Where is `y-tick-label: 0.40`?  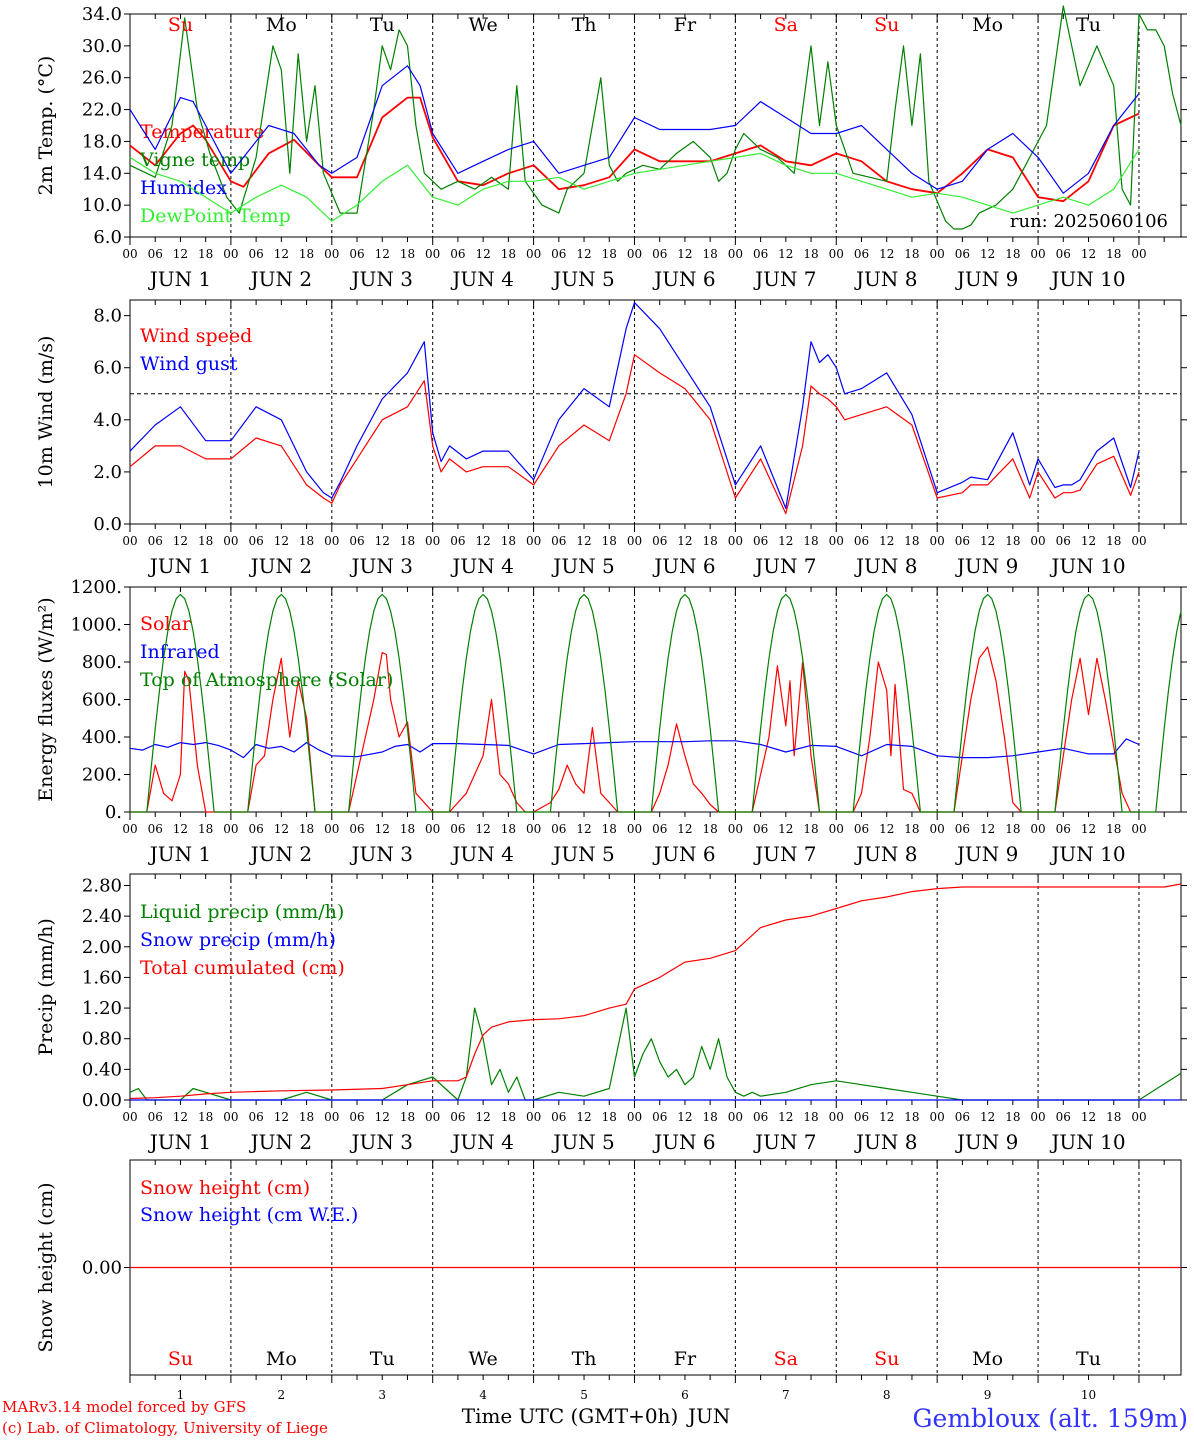
y-tick-label: 0.40 is located at coordinates (102, 1069).